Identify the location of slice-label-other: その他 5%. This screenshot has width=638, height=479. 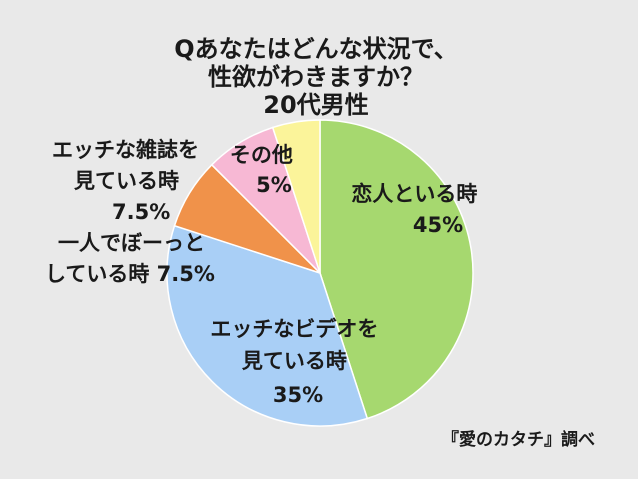
(265, 170).